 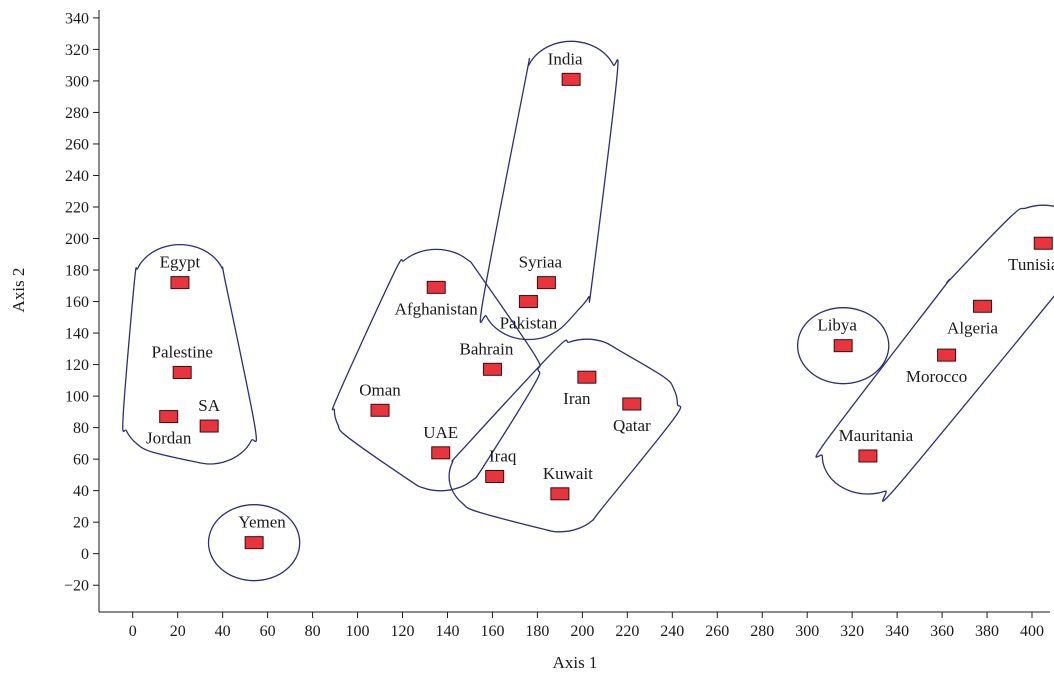 I want to click on point-label-algeria: Algeria, so click(x=972, y=327).